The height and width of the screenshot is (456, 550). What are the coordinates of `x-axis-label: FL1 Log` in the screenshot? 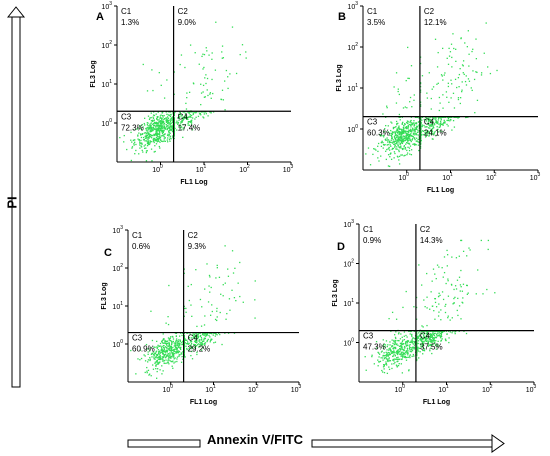 It's located at (193, 182).